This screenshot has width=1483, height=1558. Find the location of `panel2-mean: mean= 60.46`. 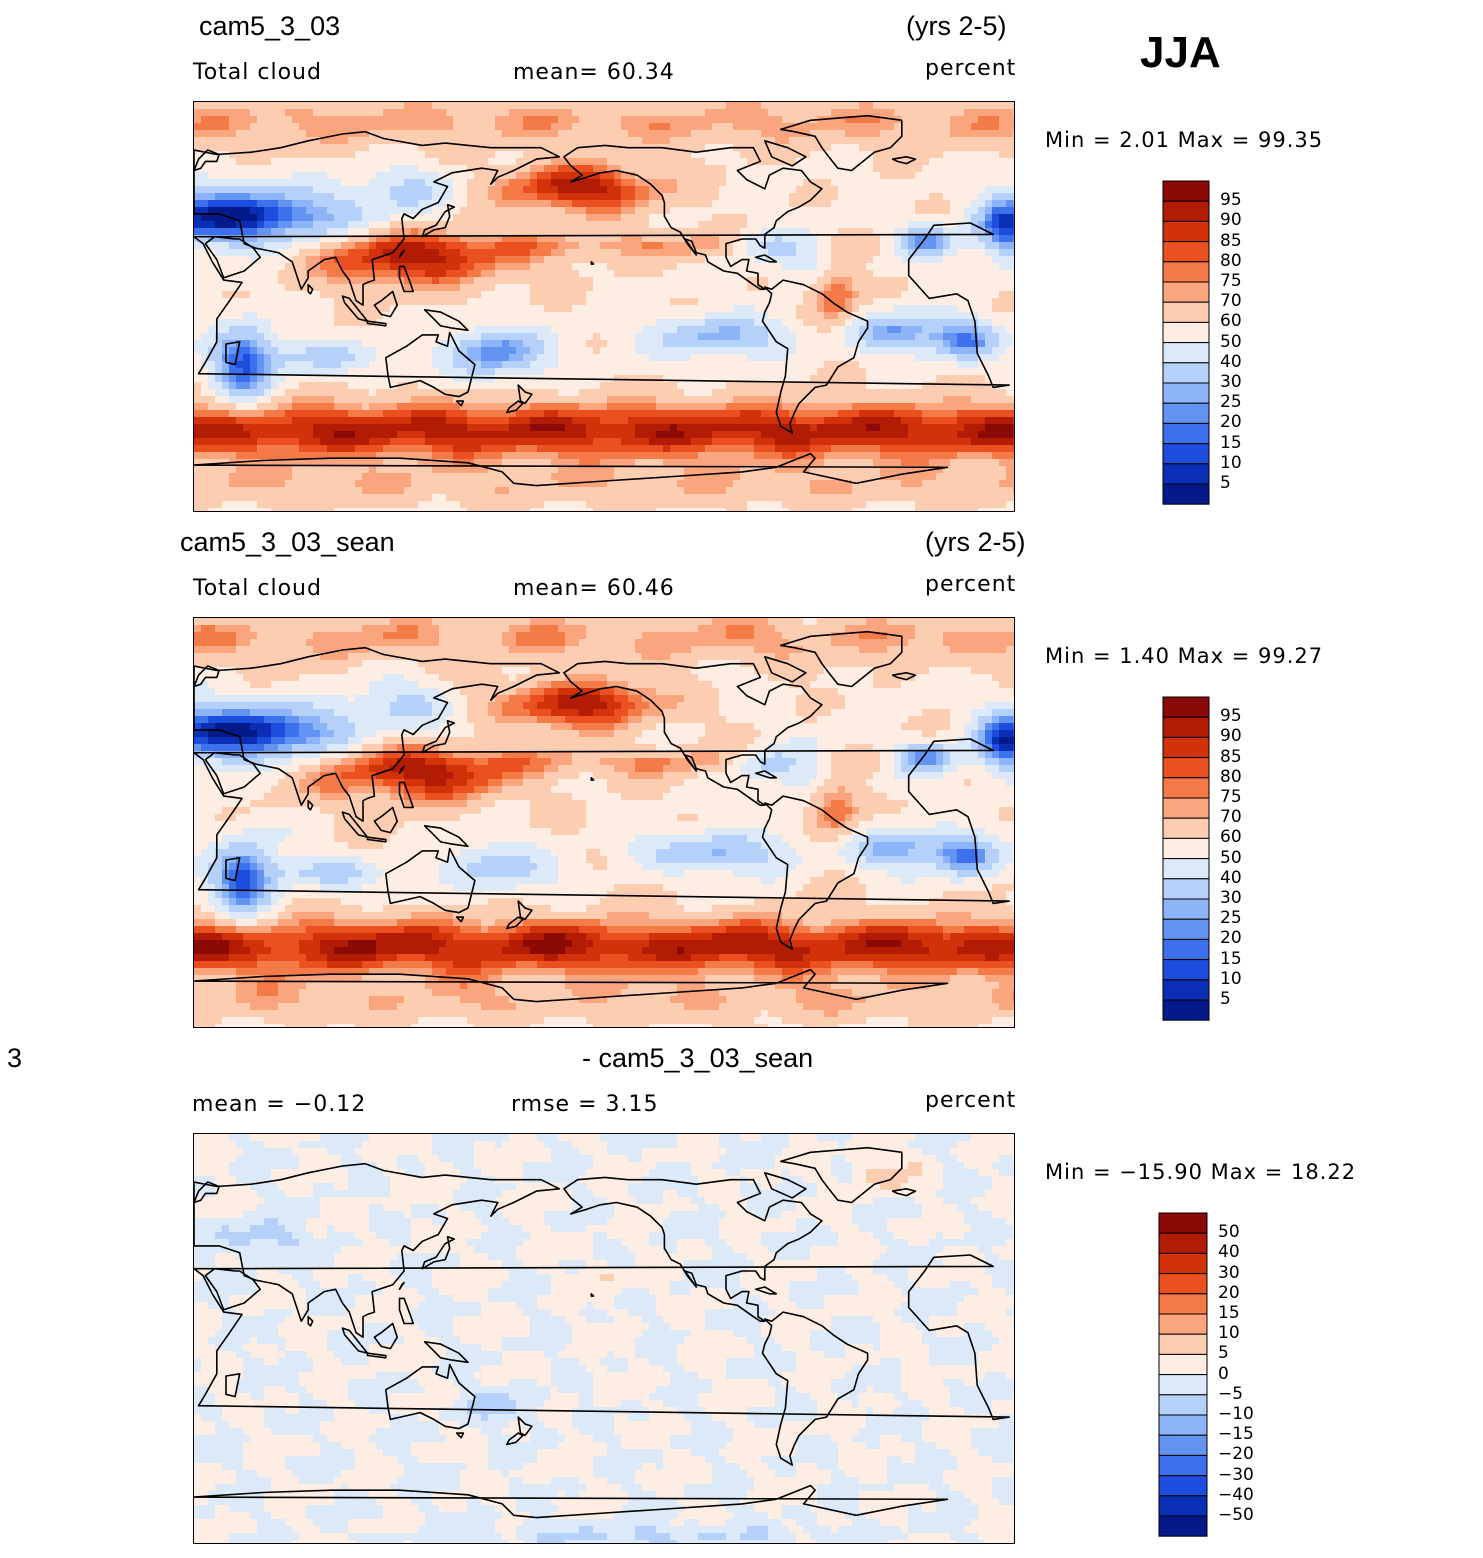

panel2-mean: mean= 60.46 is located at coordinates (594, 588).